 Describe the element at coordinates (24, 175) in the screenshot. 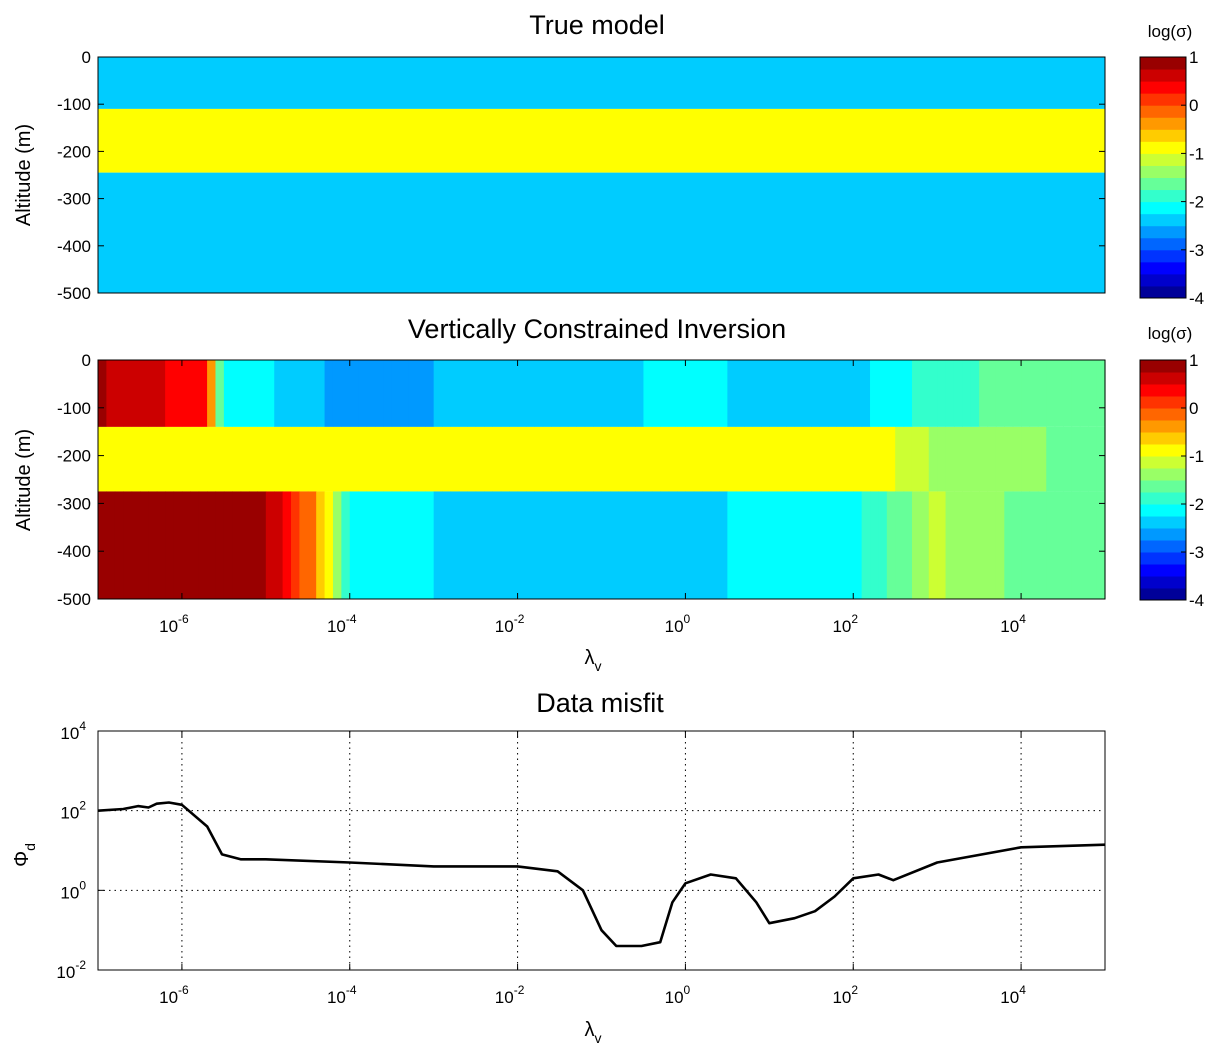

I see `true-model-y-label: Altitude (m)` at that location.